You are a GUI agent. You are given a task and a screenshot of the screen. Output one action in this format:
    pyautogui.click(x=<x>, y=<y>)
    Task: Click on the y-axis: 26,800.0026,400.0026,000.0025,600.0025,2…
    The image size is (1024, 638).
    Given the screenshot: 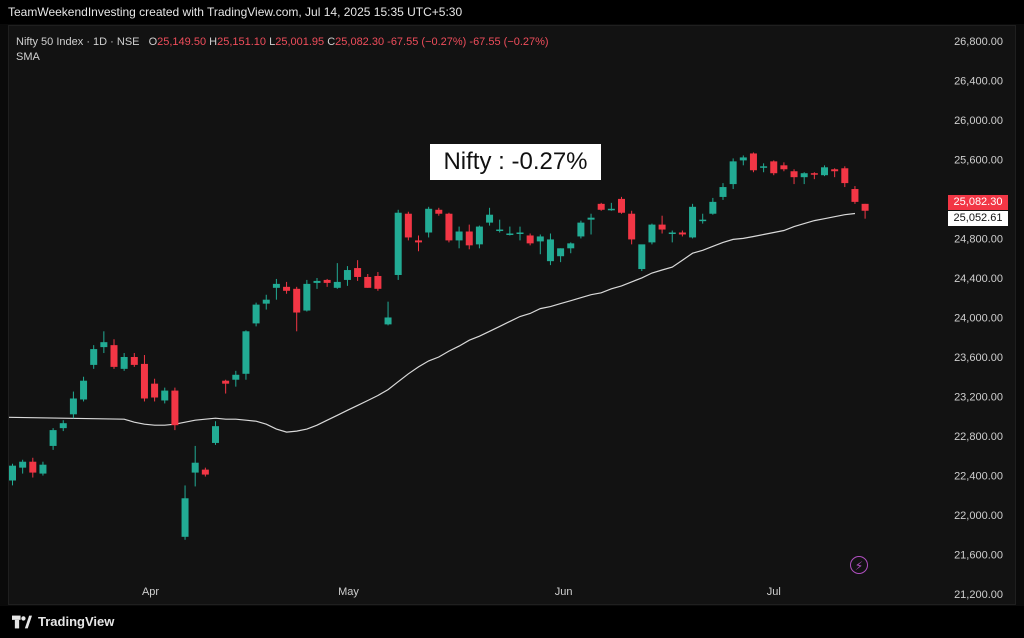 What is the action you would take?
    pyautogui.click(x=978, y=318)
    